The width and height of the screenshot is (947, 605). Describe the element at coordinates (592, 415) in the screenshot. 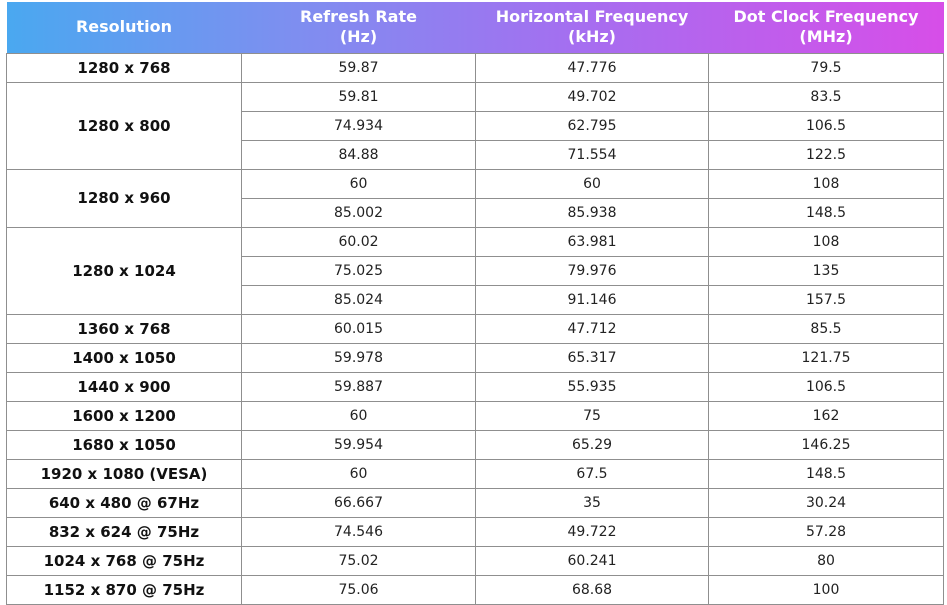

I see `horizontal-frequency-cell: 75` at that location.